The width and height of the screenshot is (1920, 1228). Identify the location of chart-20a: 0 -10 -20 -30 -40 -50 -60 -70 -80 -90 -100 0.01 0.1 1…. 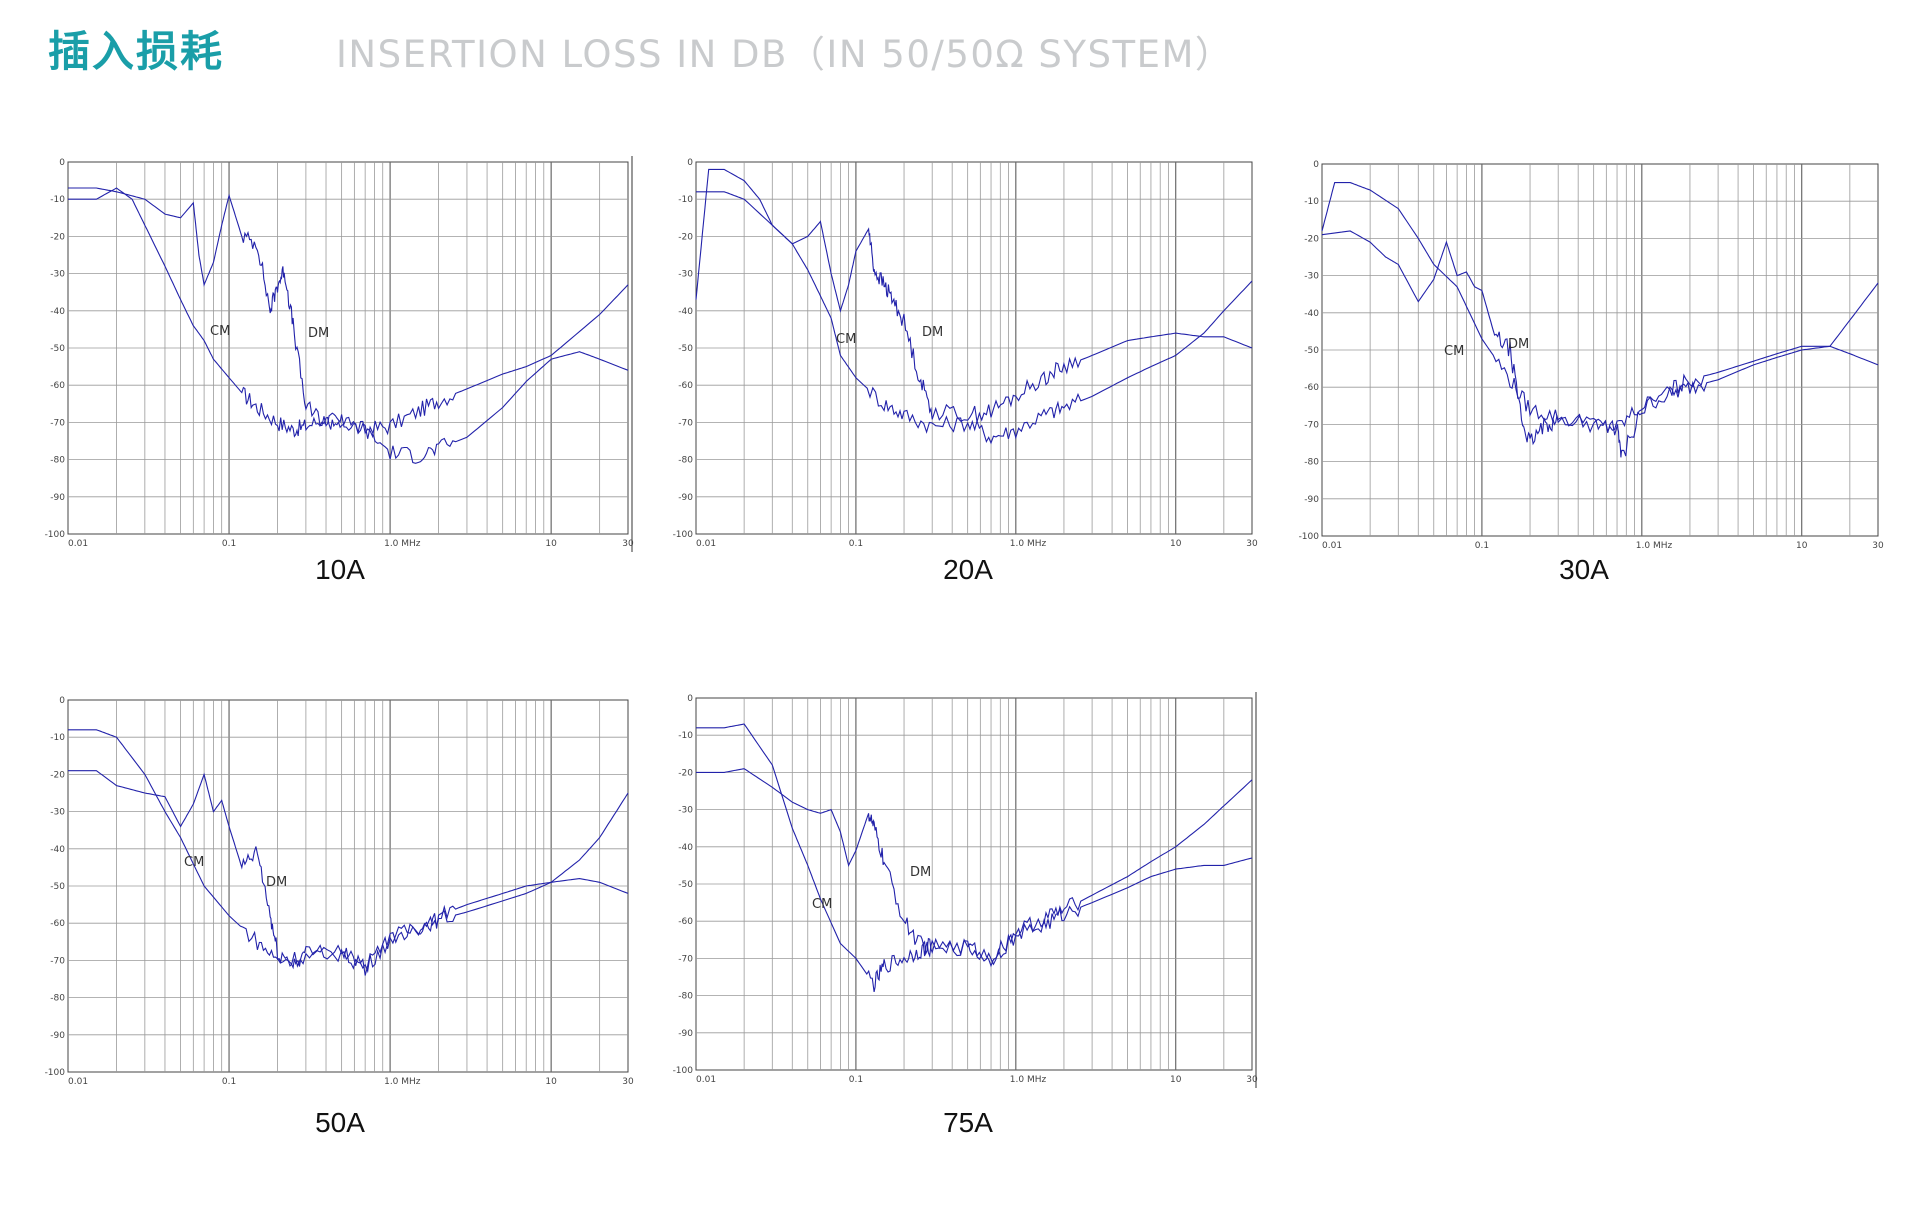
(968, 367).